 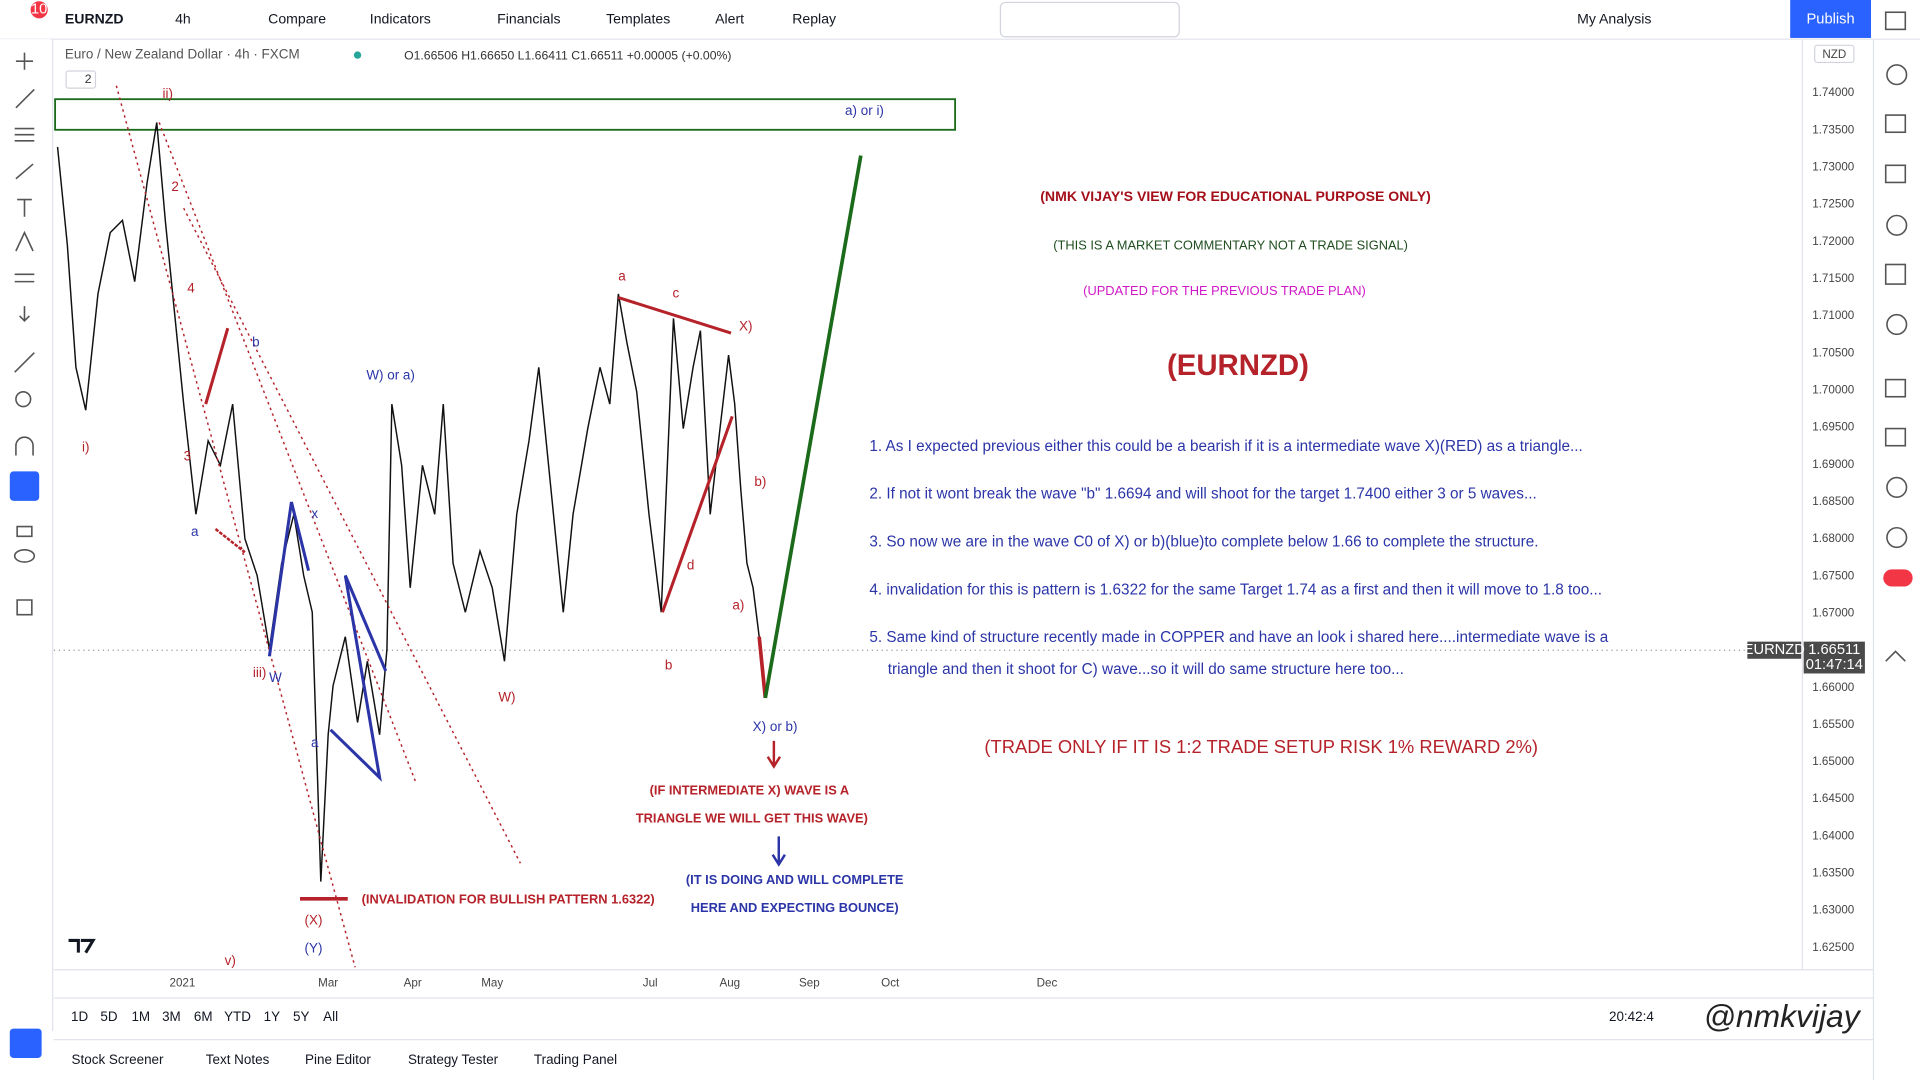 I want to click on target-zone, so click(x=505, y=114).